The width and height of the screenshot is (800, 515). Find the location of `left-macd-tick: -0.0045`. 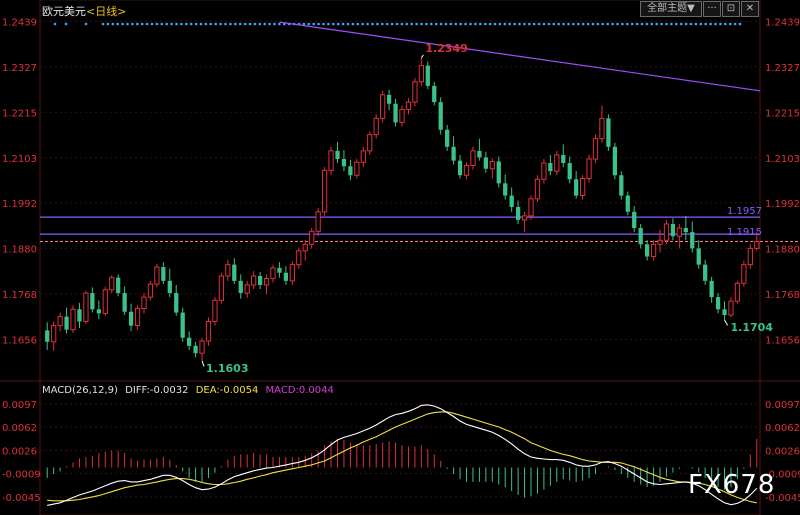

left-macd-tick: -0.0045 is located at coordinates (21, 498).